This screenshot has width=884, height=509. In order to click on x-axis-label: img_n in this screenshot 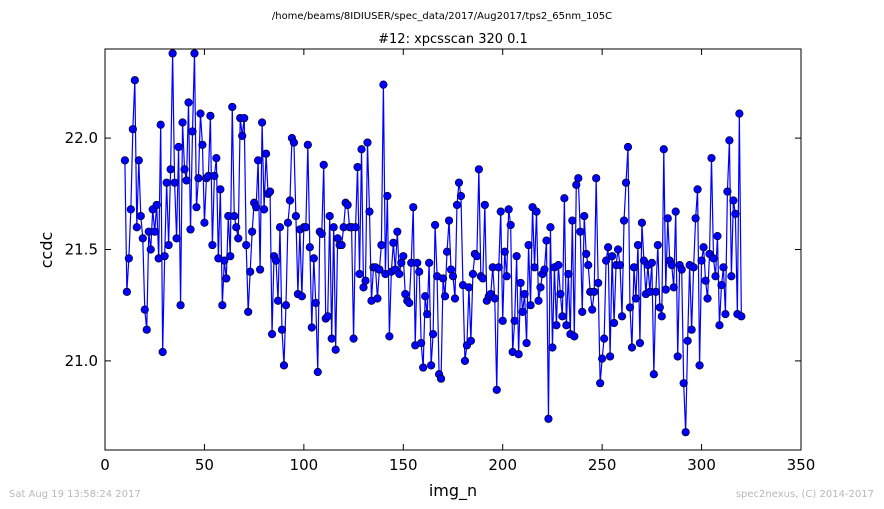, I will do `click(453, 491)`.